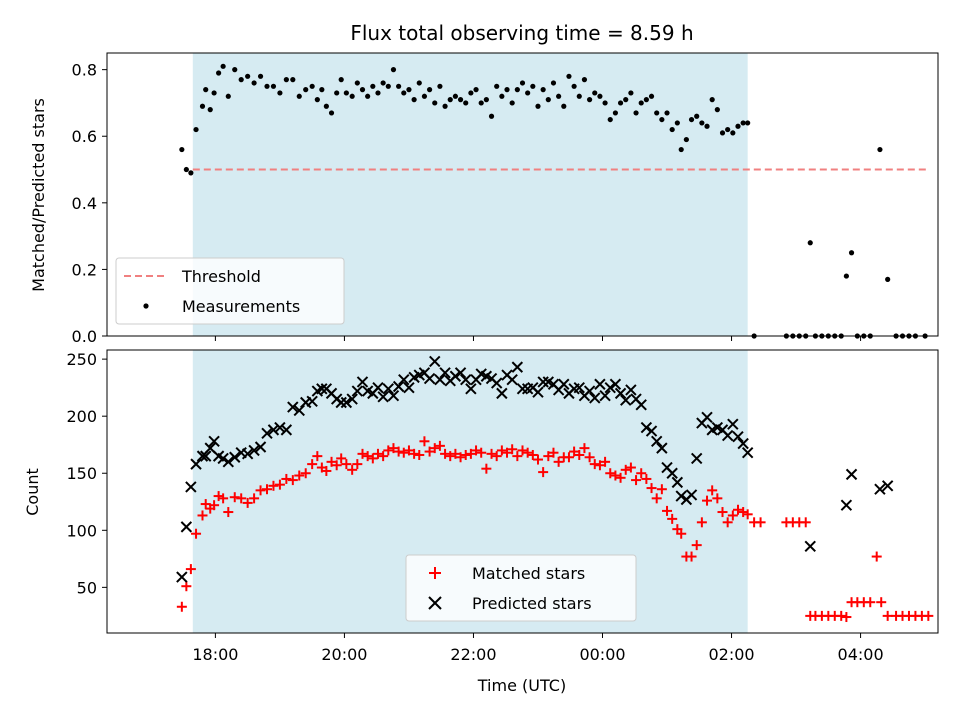  What do you see at coordinates (230, 291) in the screenshot?
I see `top-legend: Threshold Measurements` at bounding box center [230, 291].